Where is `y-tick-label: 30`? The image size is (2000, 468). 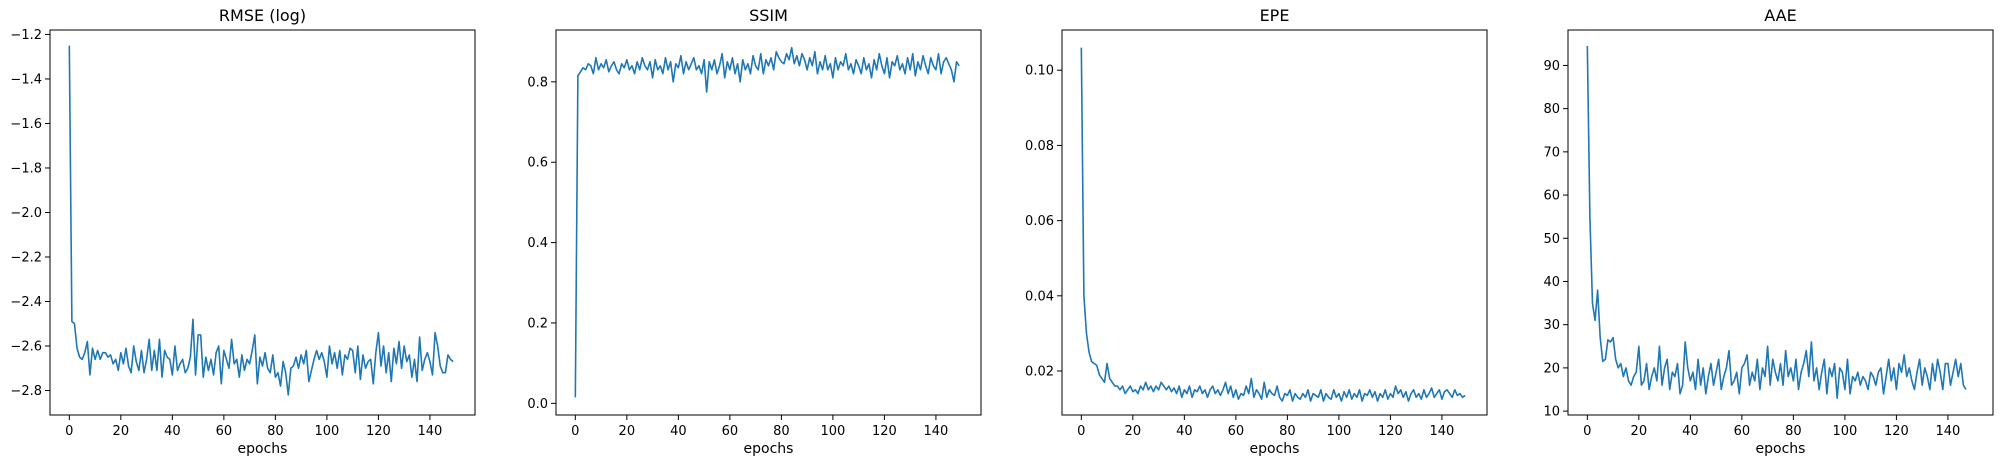 y-tick-label: 30 is located at coordinates (1551, 325).